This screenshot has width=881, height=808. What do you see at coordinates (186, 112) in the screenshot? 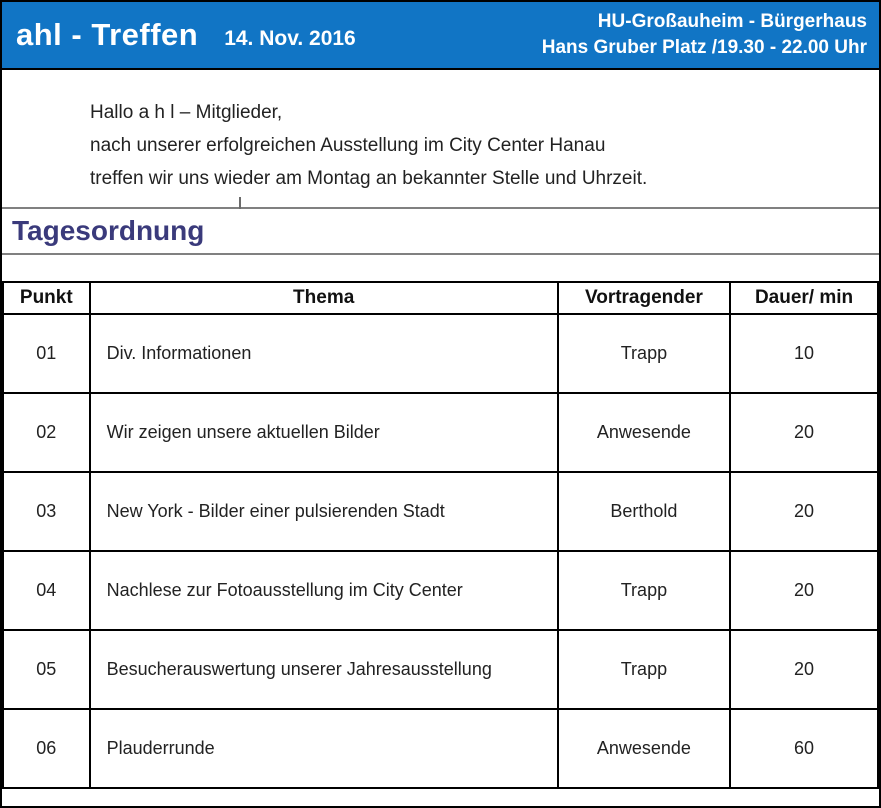
I see `greeting-line1: Hallo a h l – Mitglieder,` at bounding box center [186, 112].